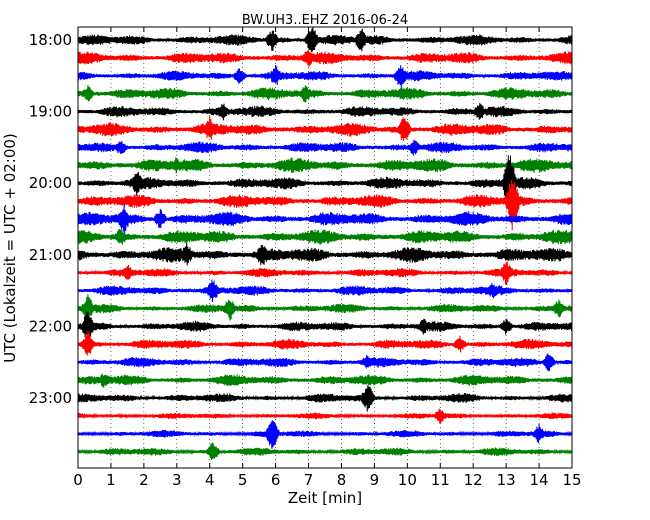 Image resolution: width=650 pixels, height=520 pixels. I want to click on x-tick-label: 11, so click(440, 480).